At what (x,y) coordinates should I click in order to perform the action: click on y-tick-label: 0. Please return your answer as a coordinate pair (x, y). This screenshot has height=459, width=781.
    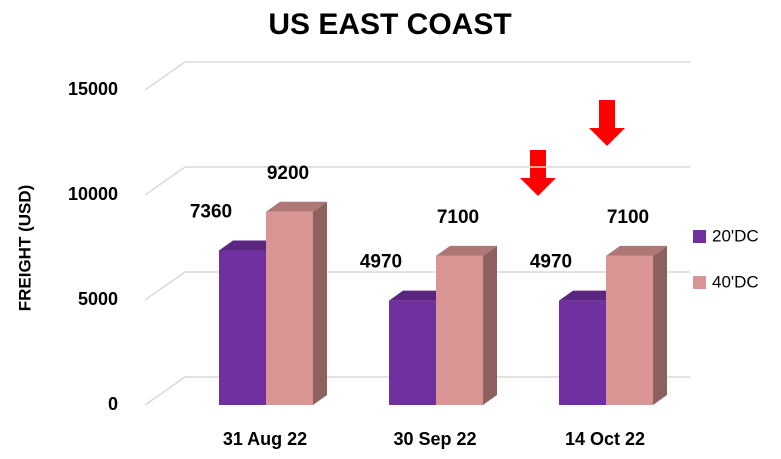
    Looking at the image, I should click on (113, 404).